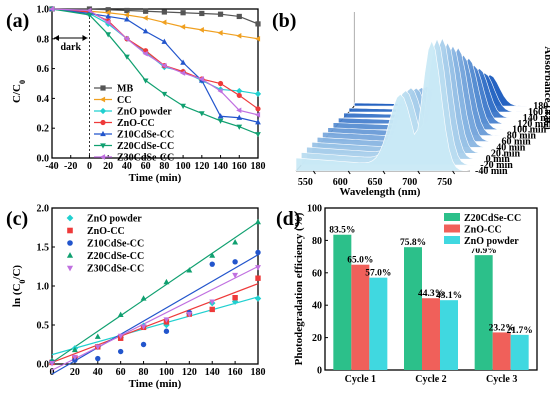 The width and height of the screenshot is (550, 401). Describe the element at coordinates (511, 147) in the screenshot. I see `trace-label: 40 min` at that location.